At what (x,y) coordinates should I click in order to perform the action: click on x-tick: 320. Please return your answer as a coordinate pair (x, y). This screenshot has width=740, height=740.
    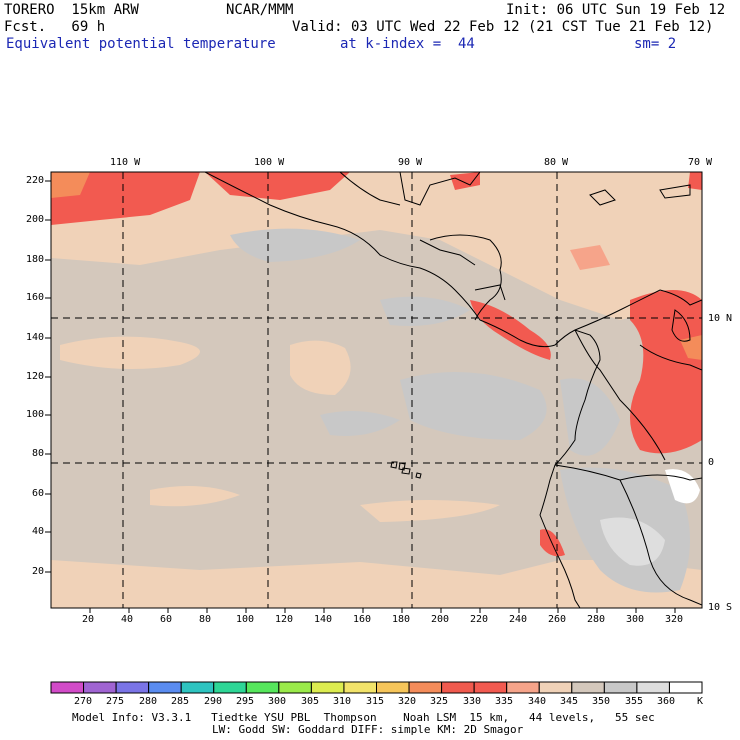
    Looking at the image, I should click on (674, 619).